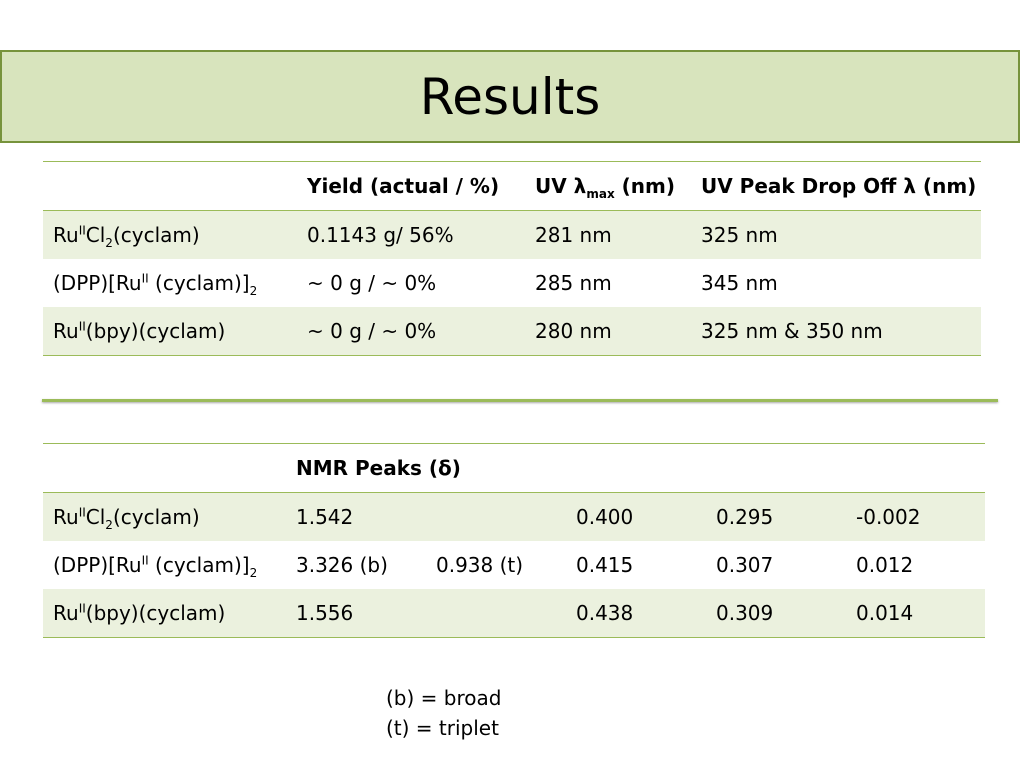  I want to click on section-divider, so click(520, 400).